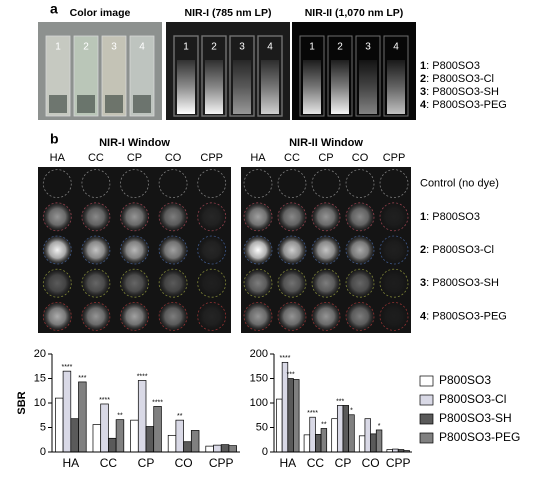 The width and height of the screenshot is (539, 503). I want to click on column-header: CC, so click(96, 158).